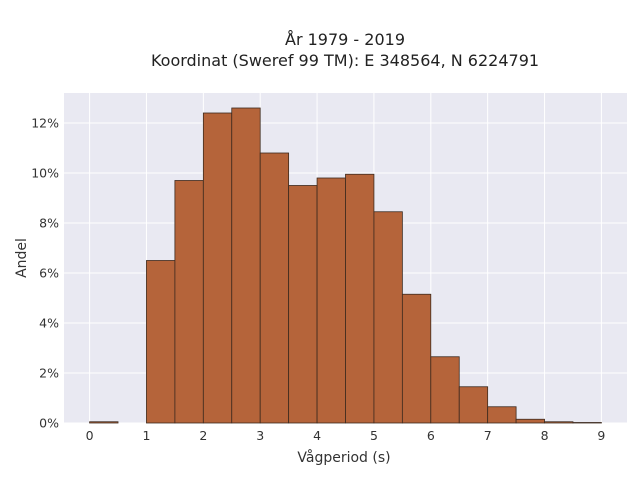  Describe the element at coordinates (45, 123) in the screenshot. I see `y-tick-label: 12%` at that location.